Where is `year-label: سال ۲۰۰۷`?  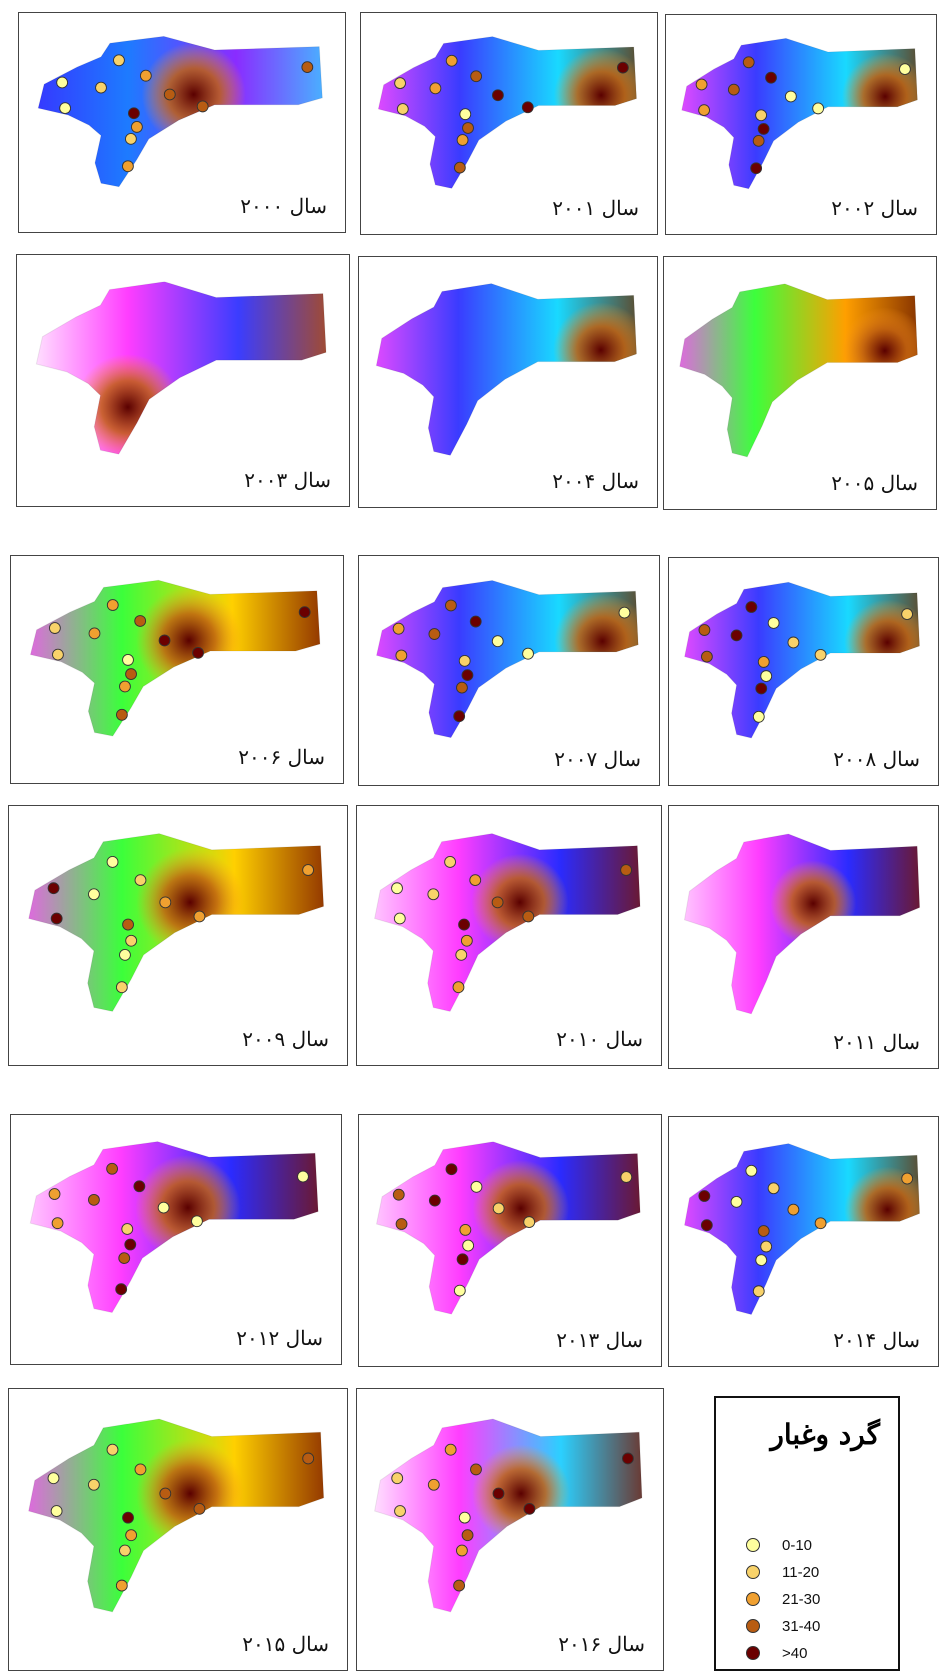 year-label: سال ۲۰۰۷ is located at coordinates (597, 759).